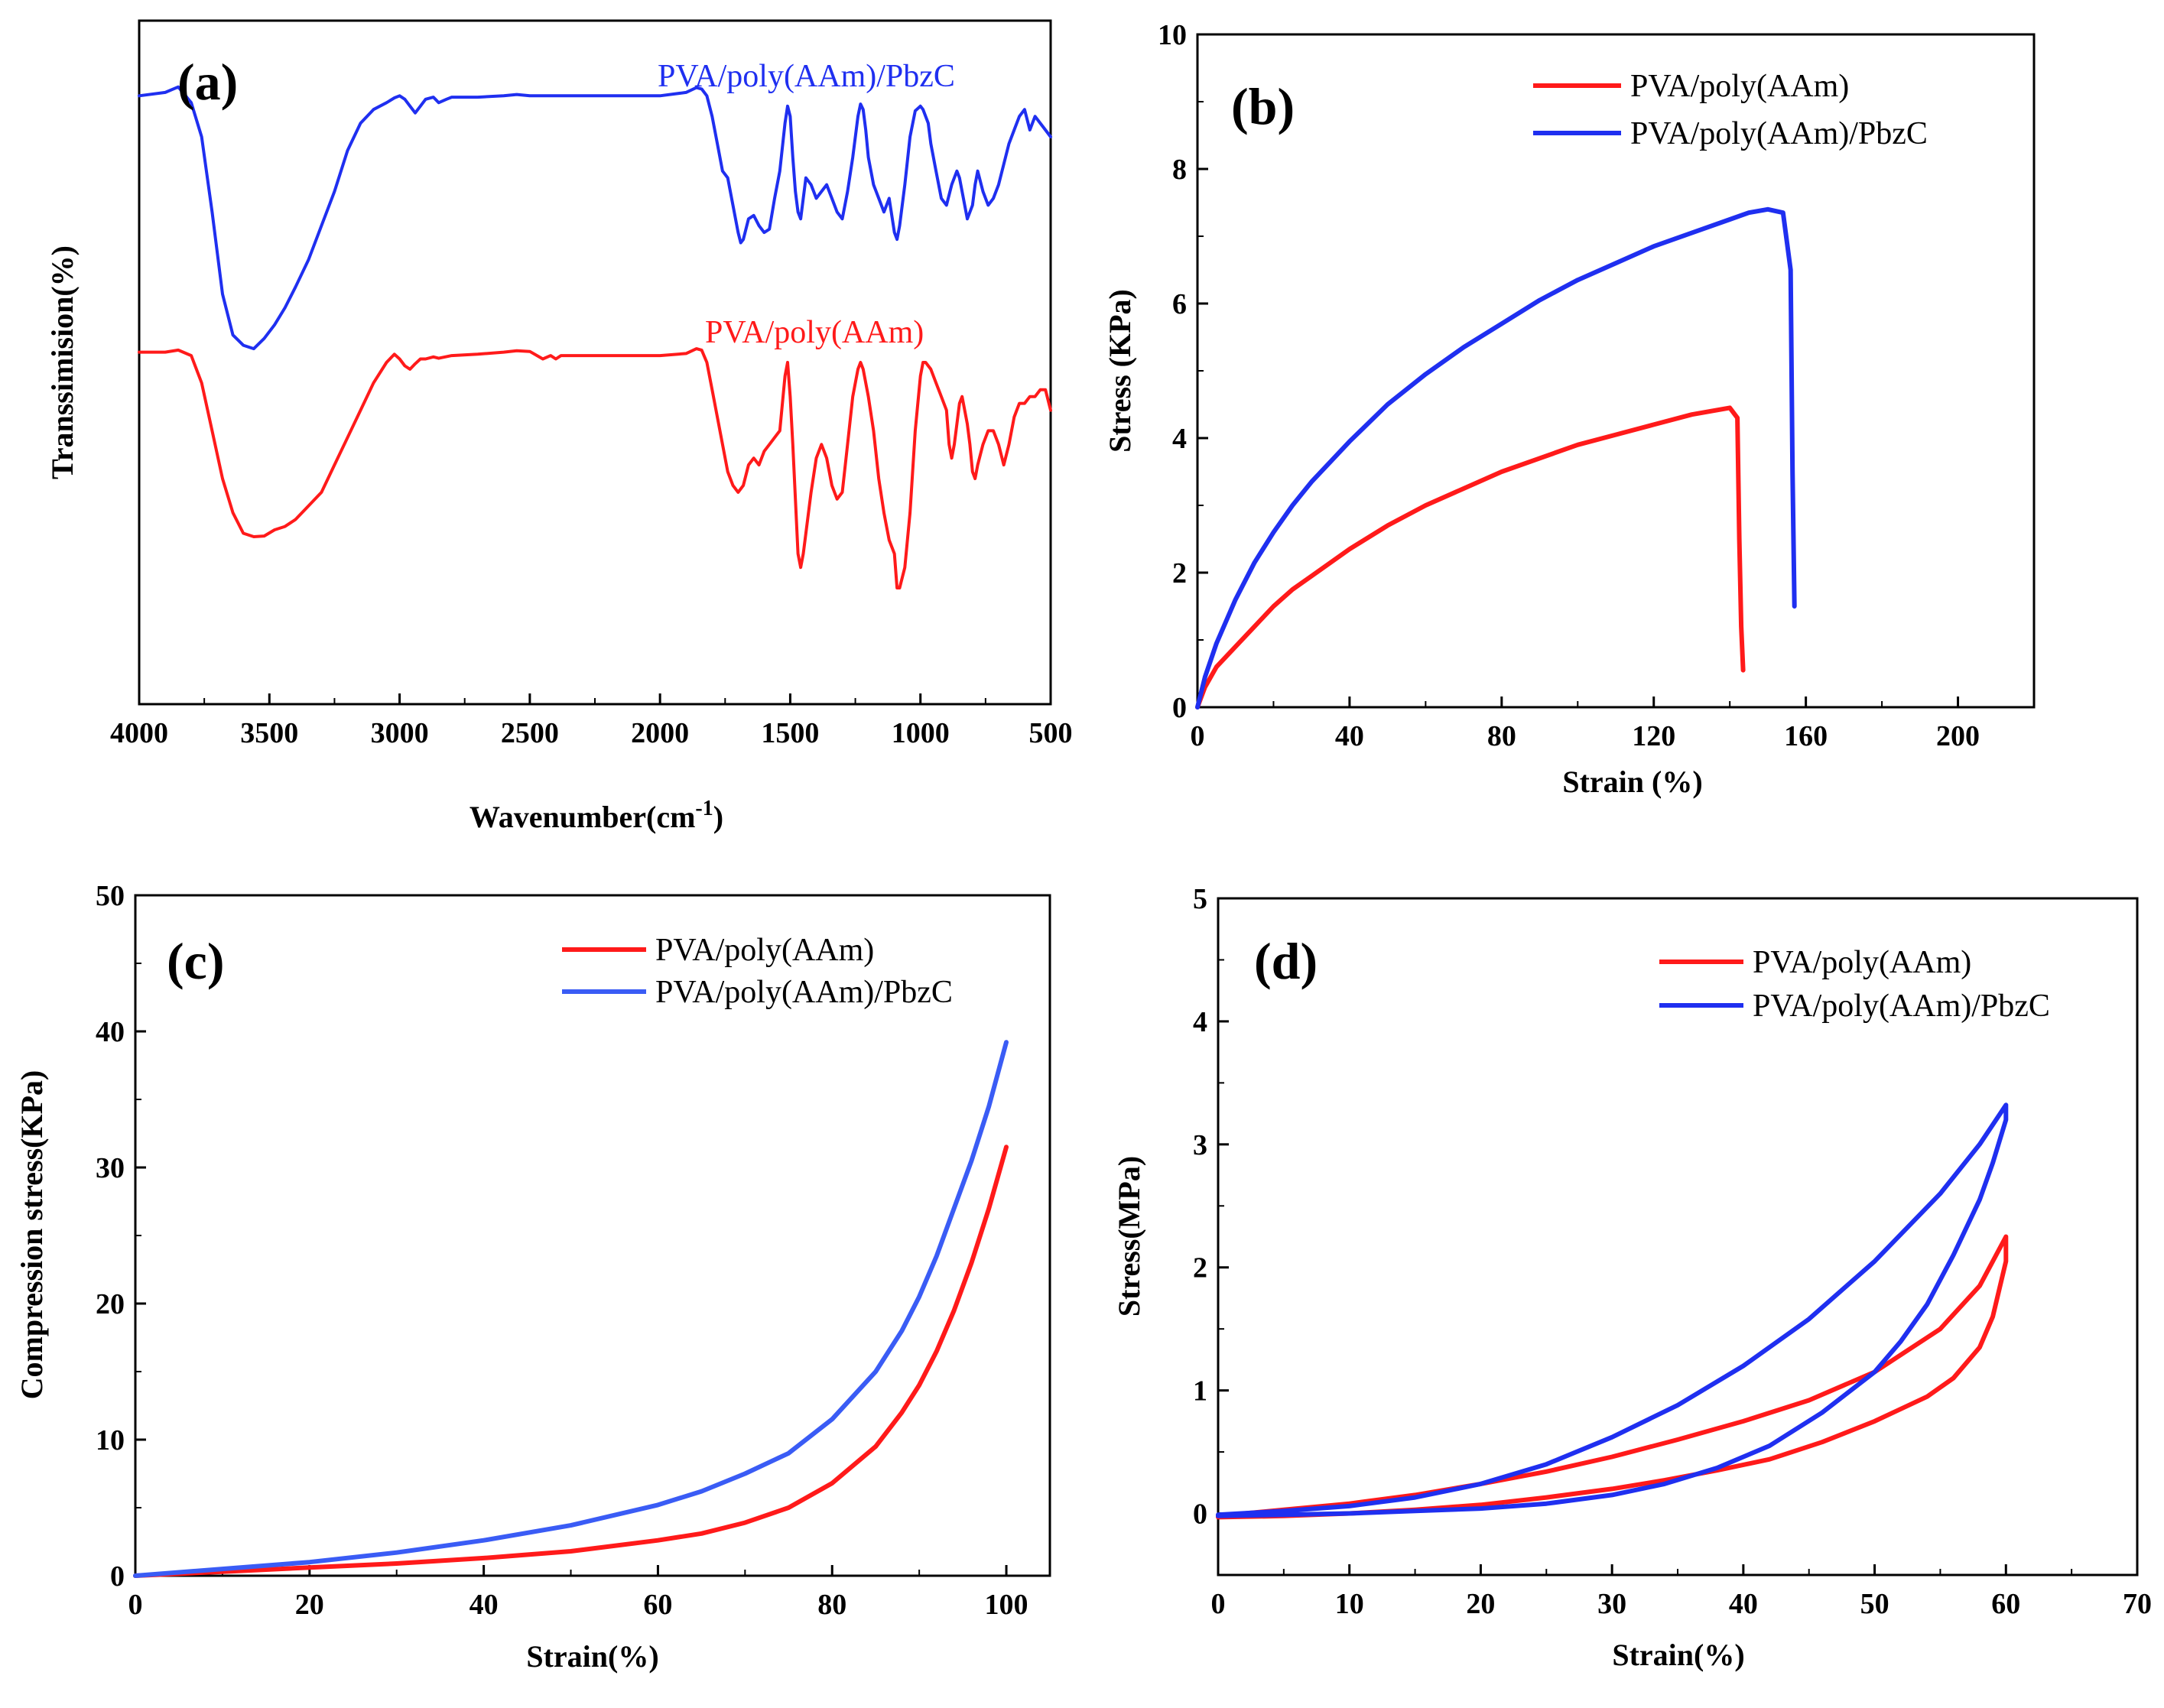 This screenshot has height=1708, width=2164. Describe the element at coordinates (1179, 304) in the screenshot. I see `panel-b-ytick-label: 6` at that location.